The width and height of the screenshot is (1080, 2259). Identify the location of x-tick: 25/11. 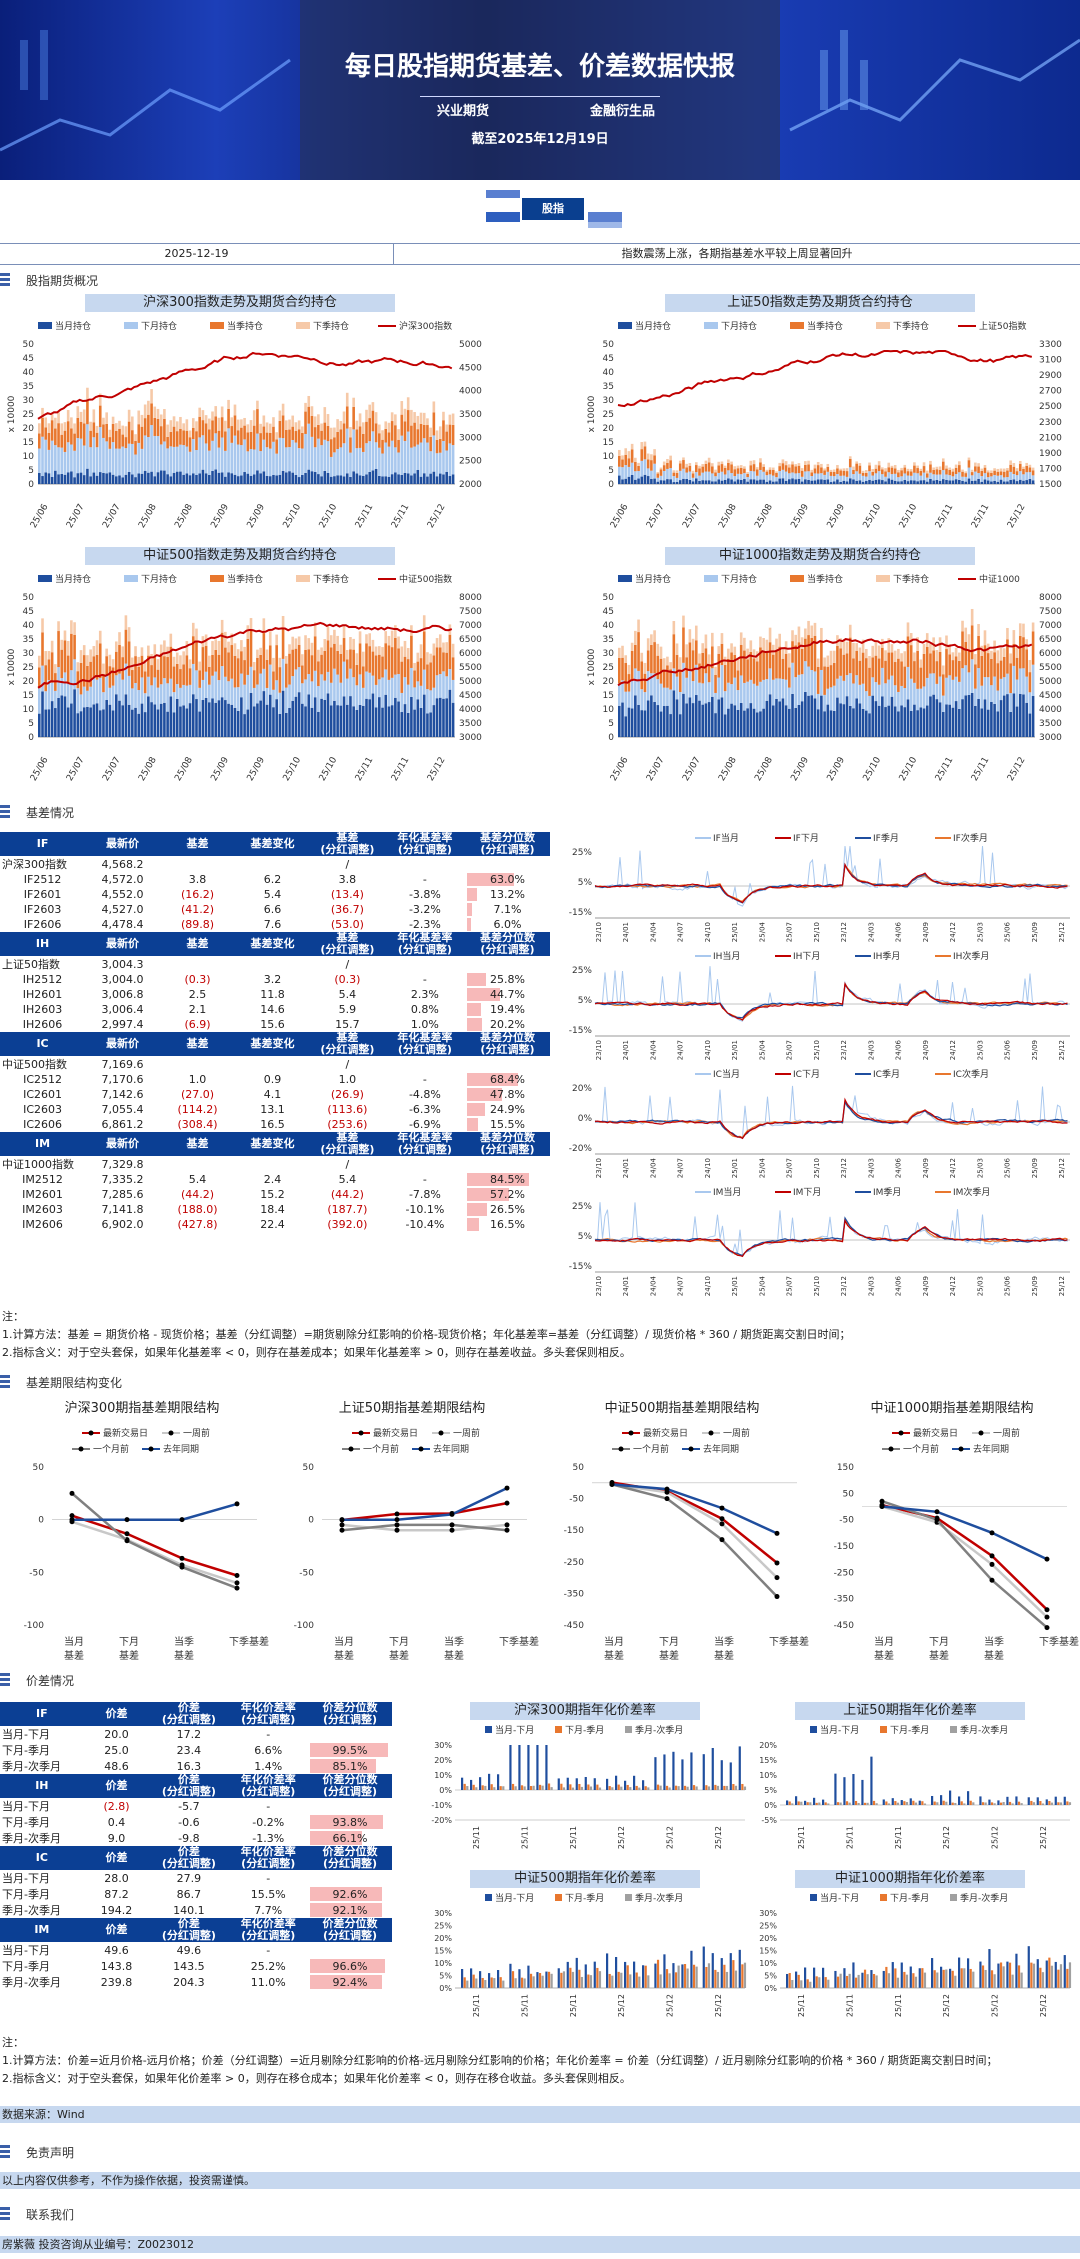
(476, 1837).